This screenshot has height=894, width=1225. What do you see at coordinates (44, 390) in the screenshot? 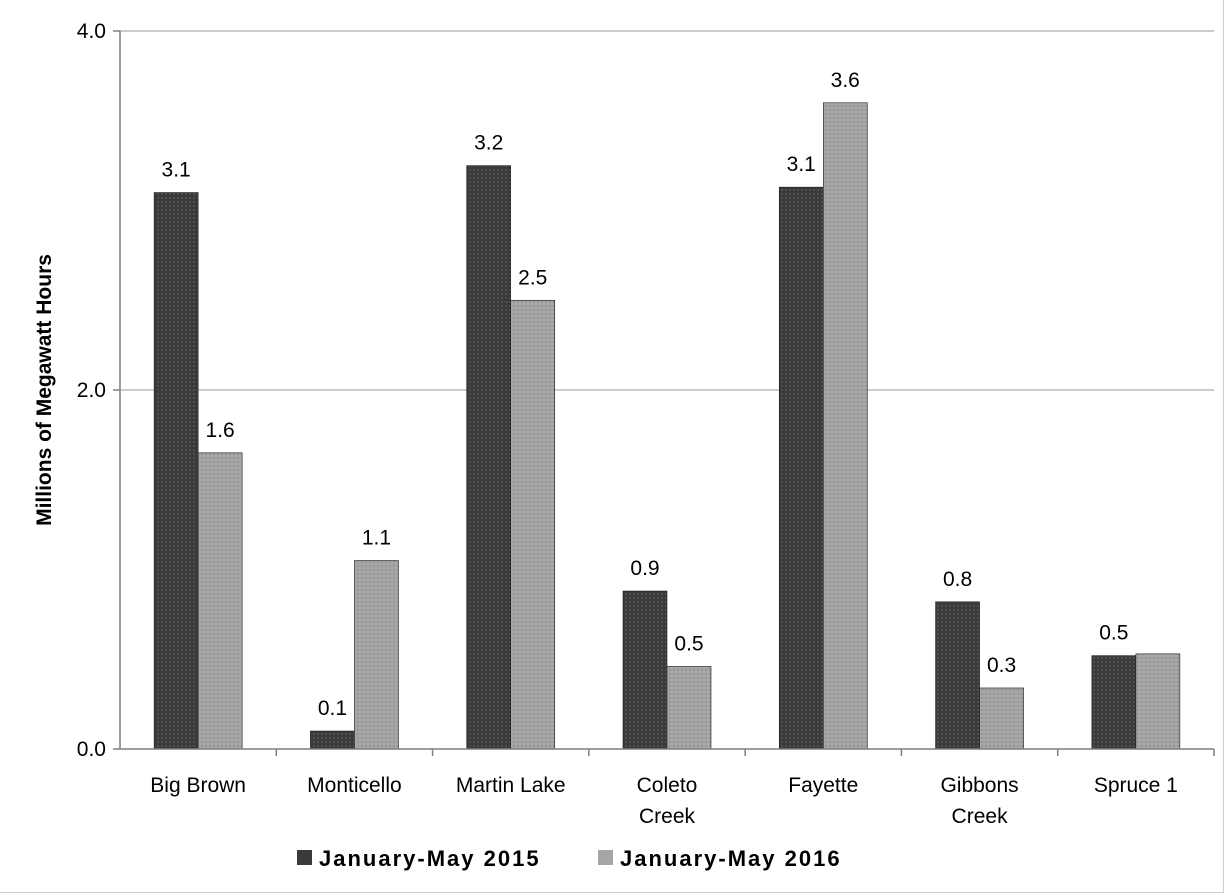
I see `y-axis-title: Millions of Megawatt Hours` at bounding box center [44, 390].